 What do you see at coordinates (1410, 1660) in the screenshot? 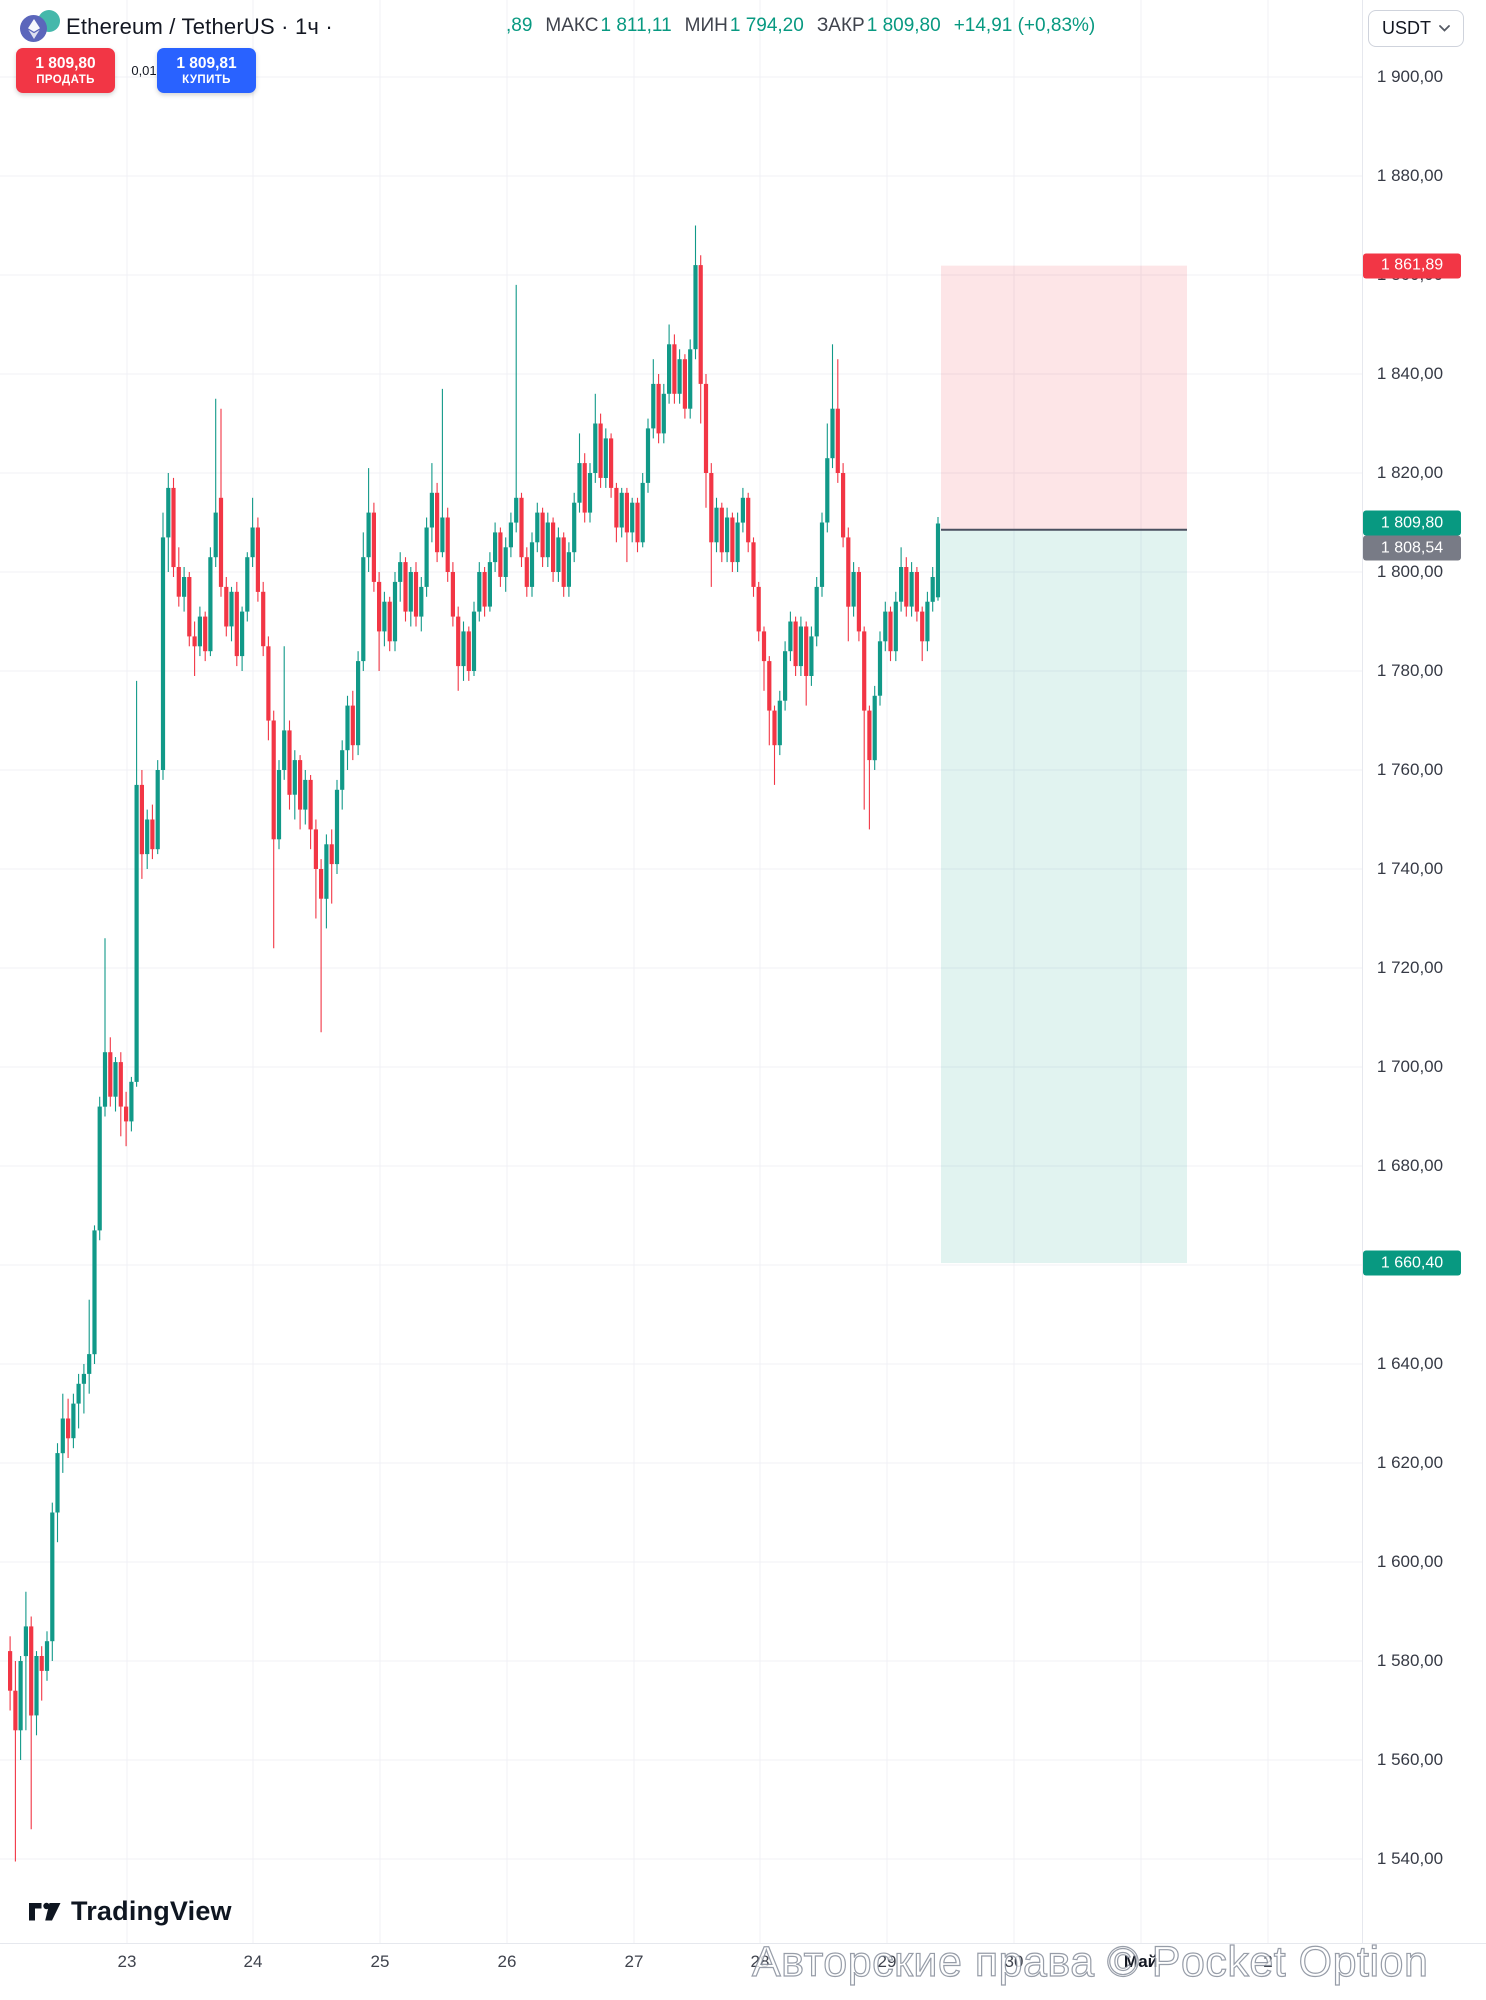
I see `price-axis-label: 1 580,00` at bounding box center [1410, 1660].